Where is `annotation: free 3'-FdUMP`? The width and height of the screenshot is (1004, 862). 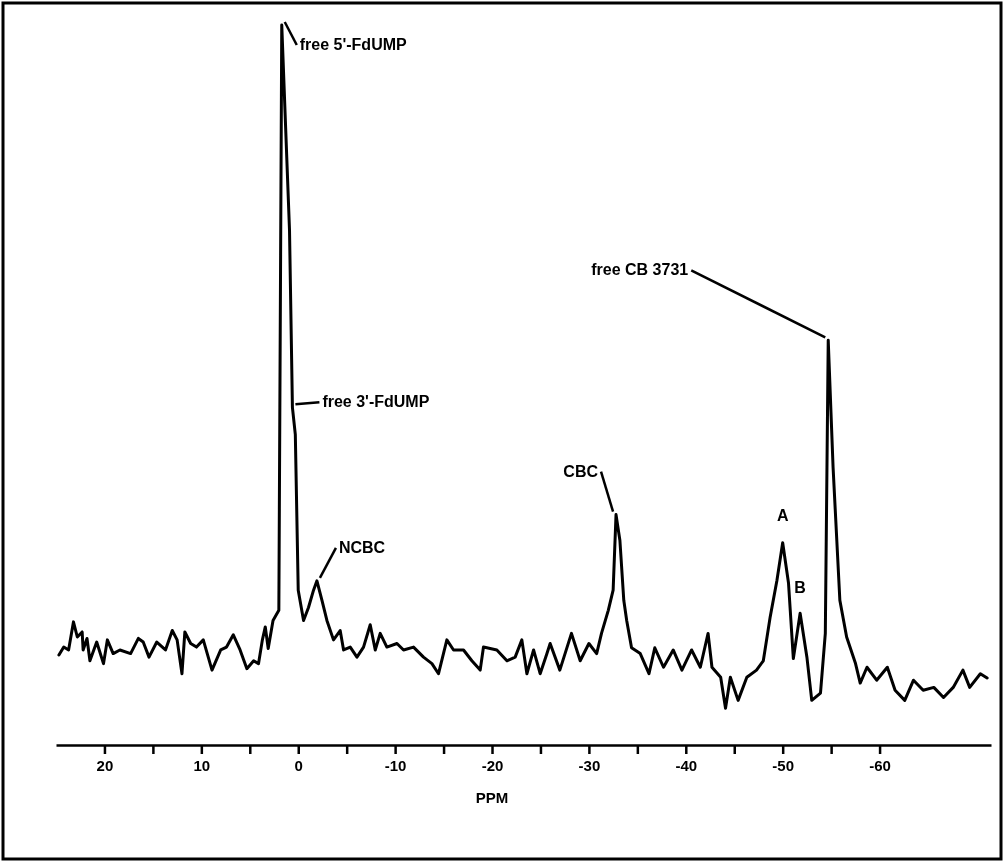 annotation: free 3'-FdUMP is located at coordinates (376, 402).